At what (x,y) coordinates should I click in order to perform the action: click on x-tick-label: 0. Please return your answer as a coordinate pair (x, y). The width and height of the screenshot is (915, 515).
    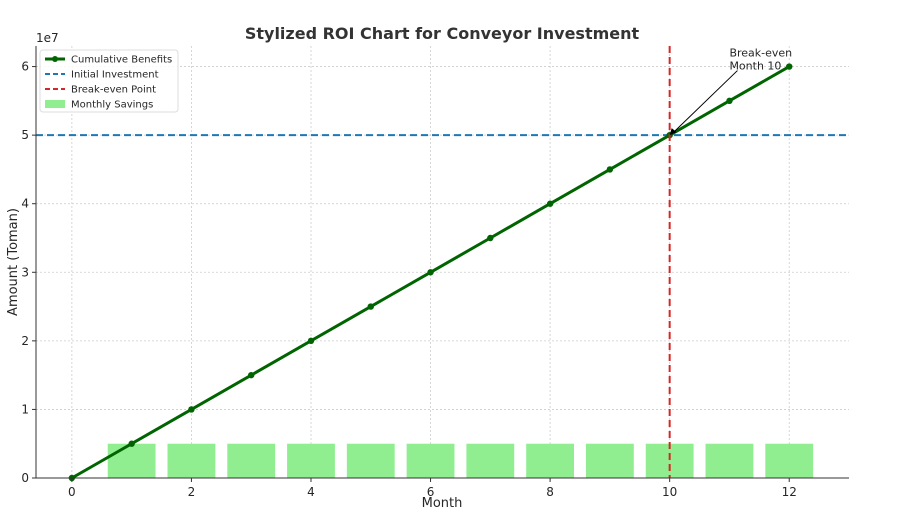
    Looking at the image, I should click on (72, 492).